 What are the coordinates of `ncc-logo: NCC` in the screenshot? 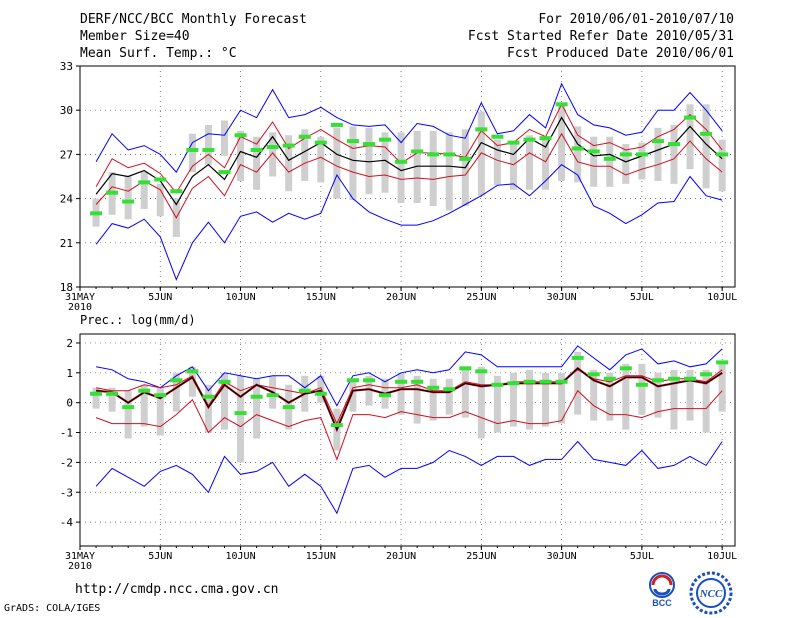 It's located at (711, 593).